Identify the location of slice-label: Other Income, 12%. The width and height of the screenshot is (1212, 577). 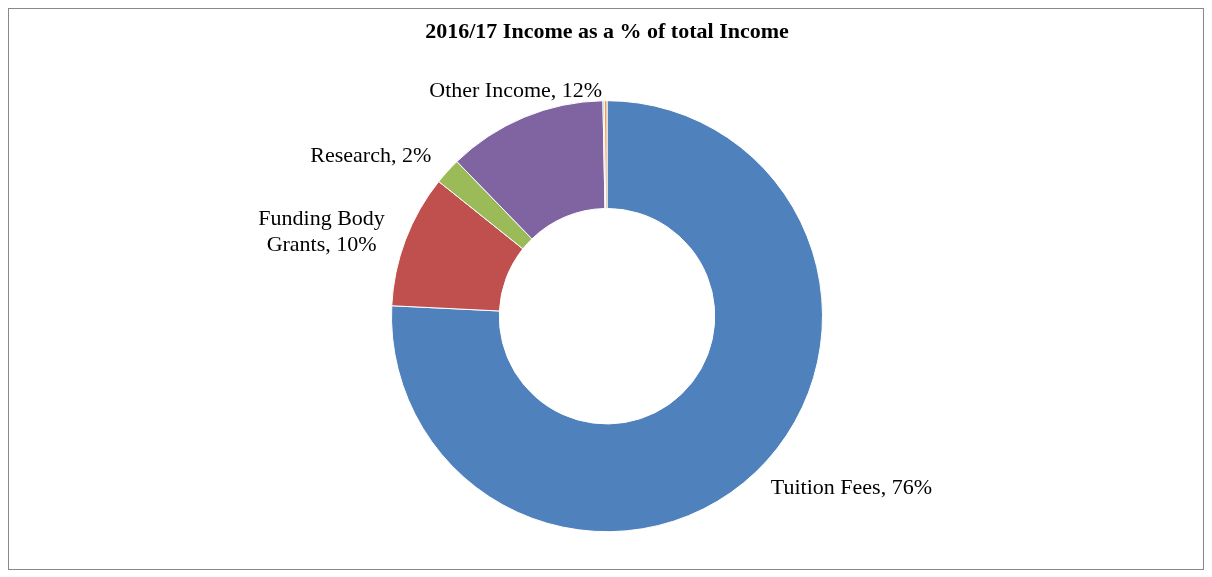
(516, 89).